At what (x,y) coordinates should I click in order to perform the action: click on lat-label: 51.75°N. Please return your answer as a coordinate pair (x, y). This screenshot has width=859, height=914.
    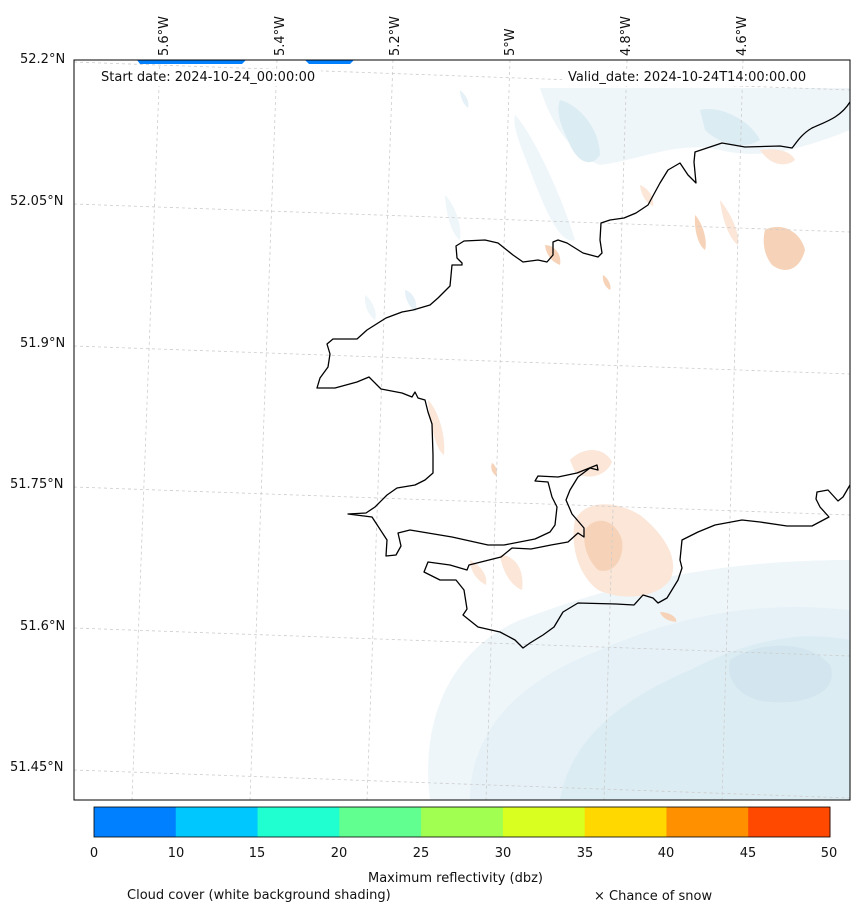
    Looking at the image, I should click on (37, 484).